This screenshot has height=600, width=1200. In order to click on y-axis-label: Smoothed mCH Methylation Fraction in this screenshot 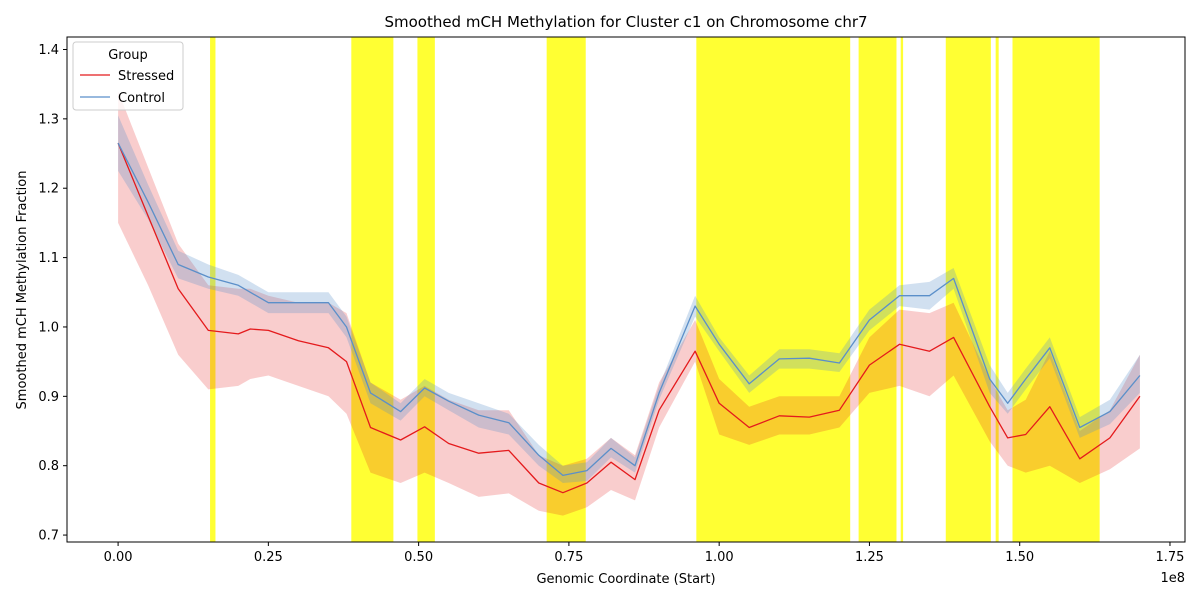, I will do `click(22, 290)`.